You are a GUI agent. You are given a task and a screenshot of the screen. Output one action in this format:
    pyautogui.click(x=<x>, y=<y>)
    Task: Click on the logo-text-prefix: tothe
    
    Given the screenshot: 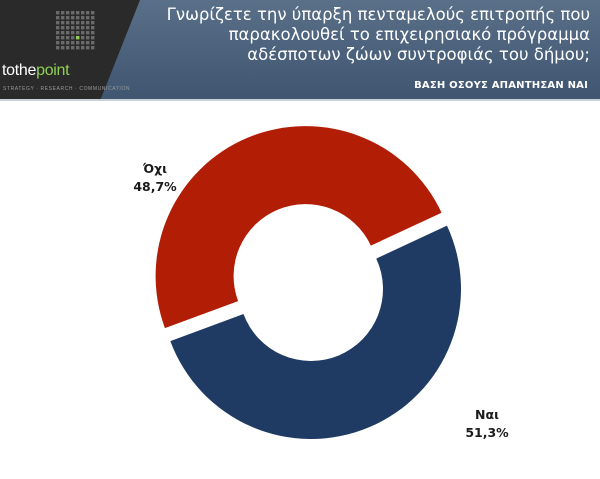 What is the action you would take?
    pyautogui.click(x=19, y=70)
    